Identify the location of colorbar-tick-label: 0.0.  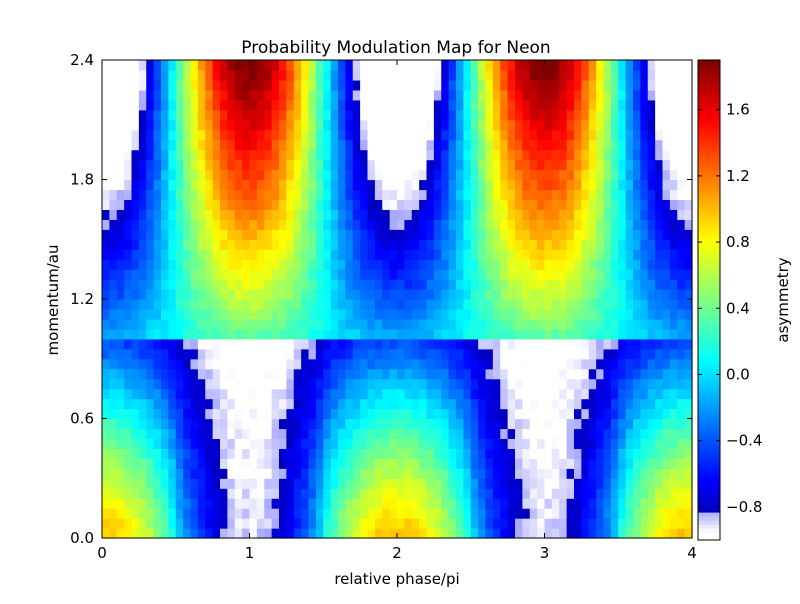
(738, 374).